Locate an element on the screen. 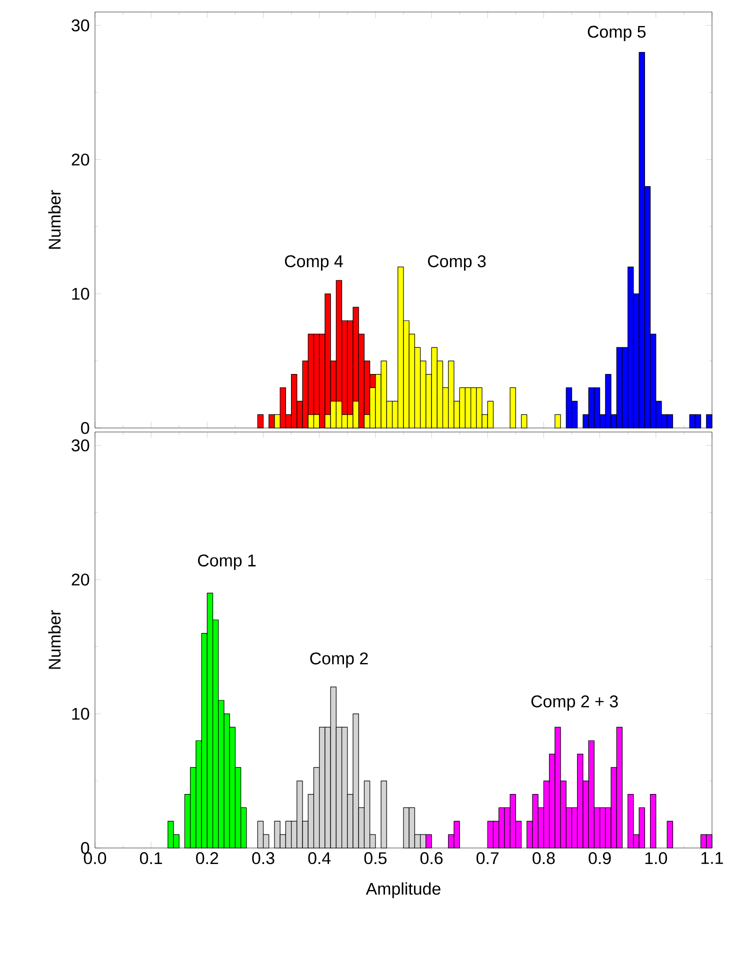 The height and width of the screenshot is (954, 730). x-tick-label: 0.6 is located at coordinates (431, 858).